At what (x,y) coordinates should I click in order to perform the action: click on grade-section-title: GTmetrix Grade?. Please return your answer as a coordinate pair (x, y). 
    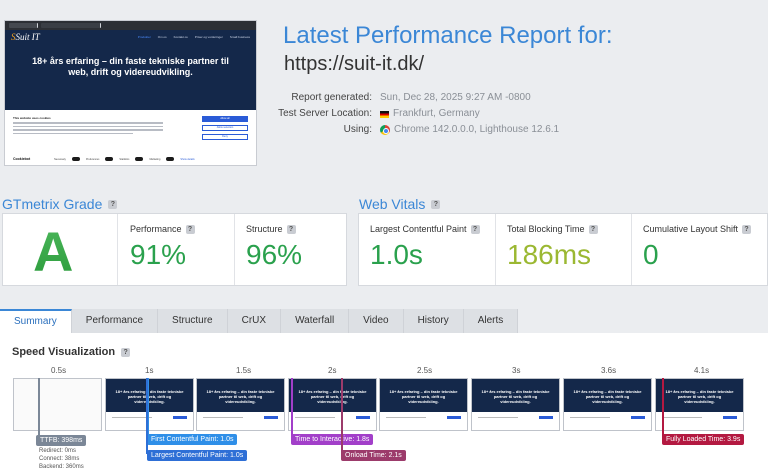
    Looking at the image, I should click on (60, 204).